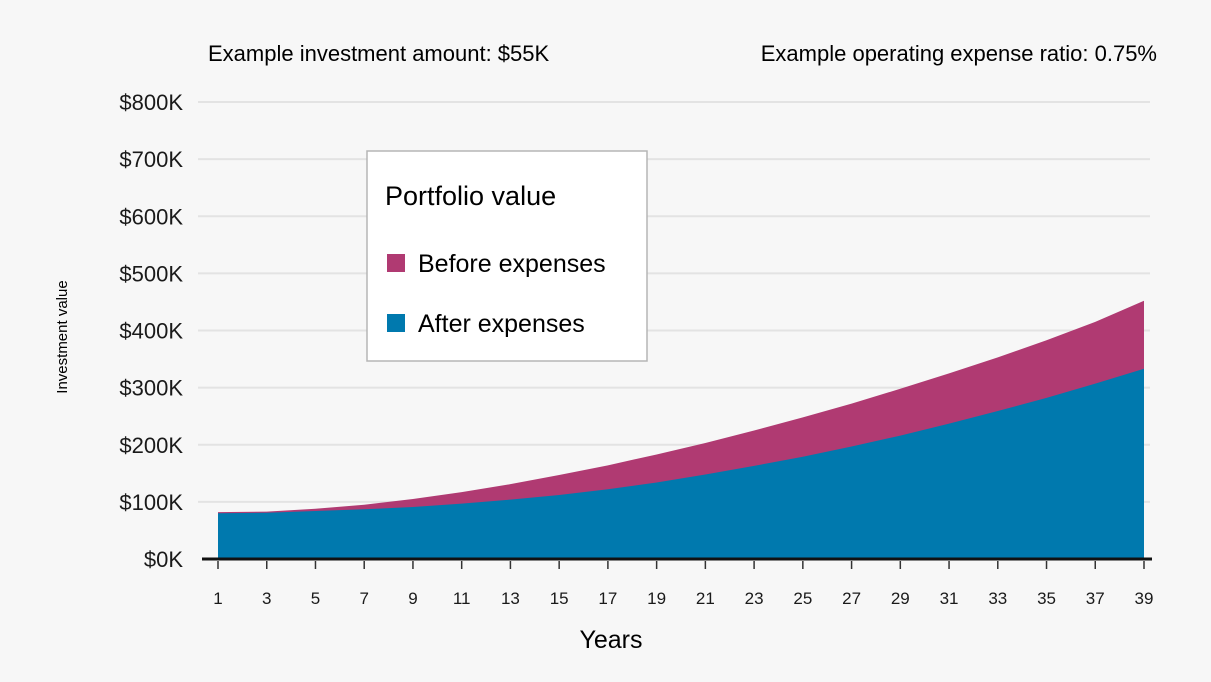 Image resolution: width=1211 pixels, height=682 pixels. Describe the element at coordinates (462, 598) in the screenshot. I see `x-tick-label: 11` at that location.